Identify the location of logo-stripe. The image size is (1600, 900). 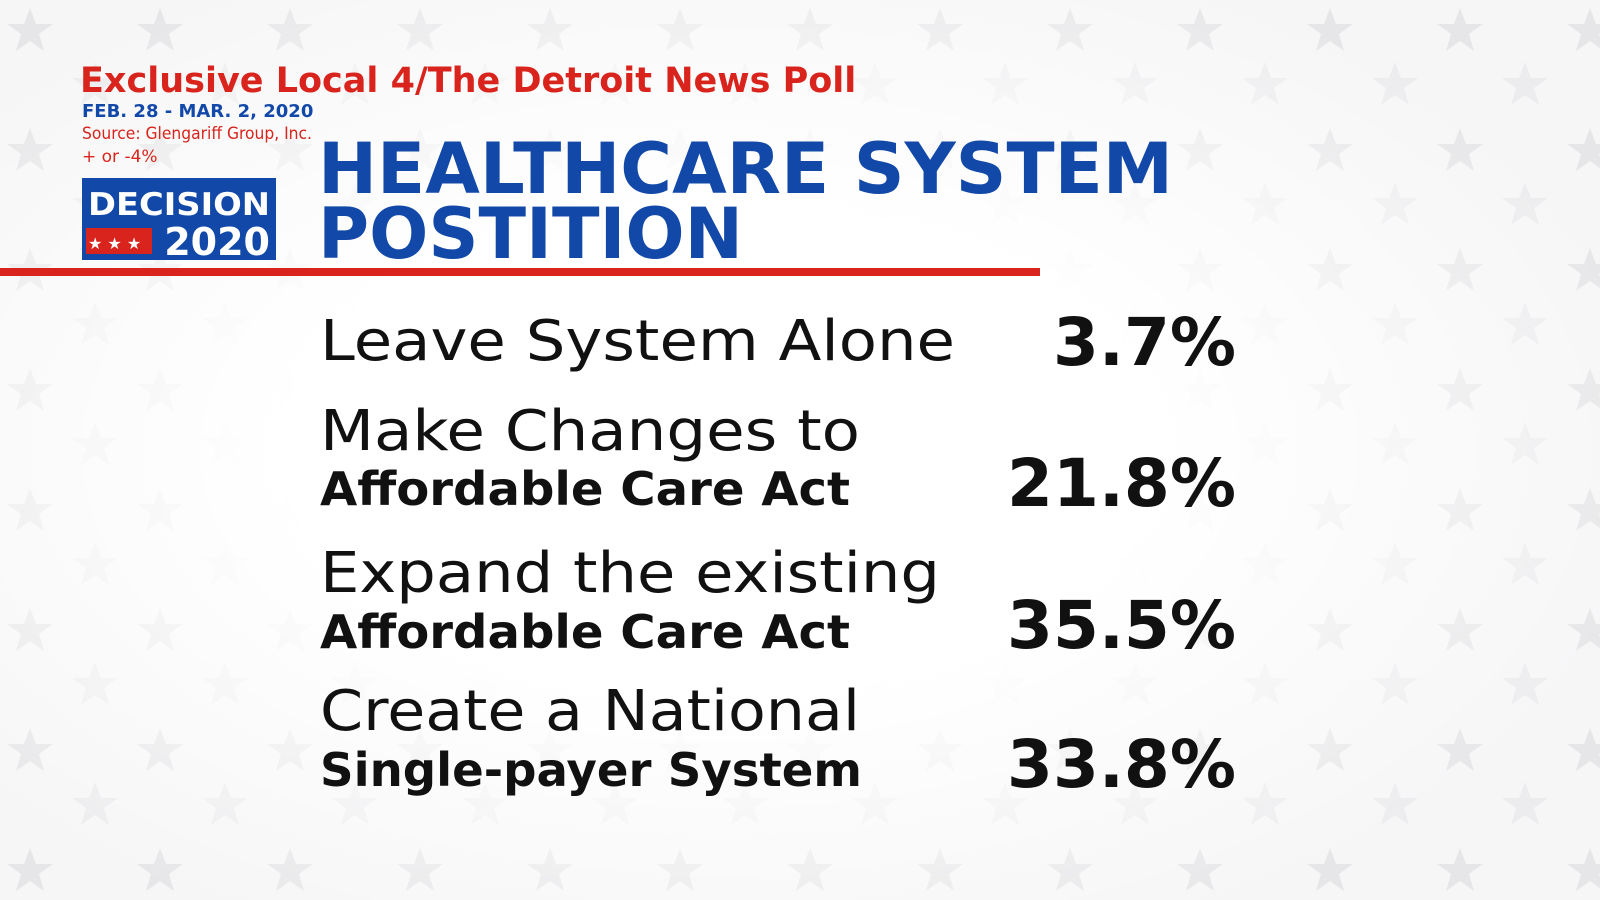
(119, 241).